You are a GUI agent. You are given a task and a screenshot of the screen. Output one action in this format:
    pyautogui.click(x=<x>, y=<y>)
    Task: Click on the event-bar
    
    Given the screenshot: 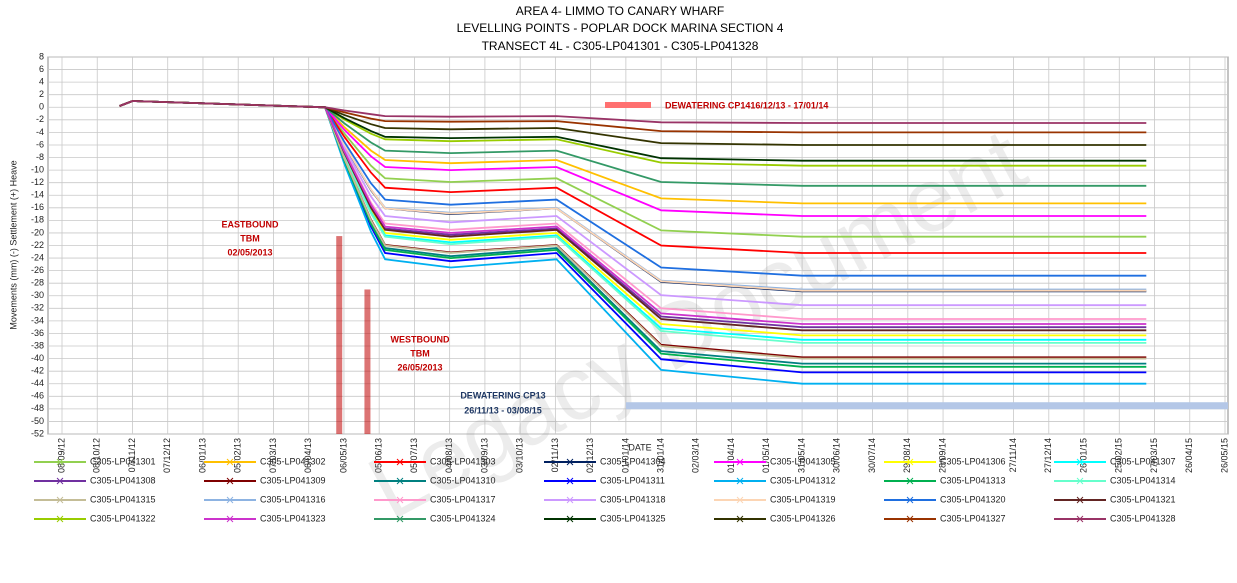 What is the action you would take?
    pyautogui.click(x=339, y=335)
    